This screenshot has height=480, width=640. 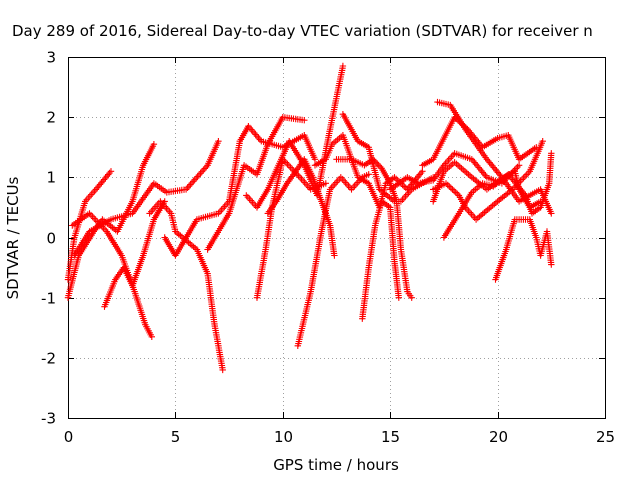 What do you see at coordinates (283, 437) in the screenshot?
I see `x-tick-label: 10` at bounding box center [283, 437].